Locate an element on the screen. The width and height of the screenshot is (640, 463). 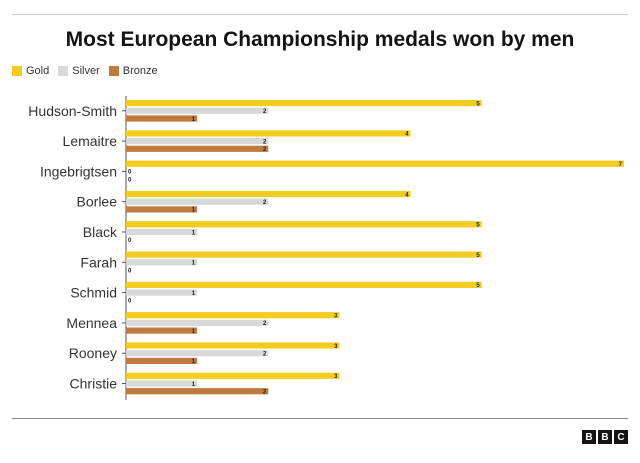
bottom-rule is located at coordinates (320, 418).